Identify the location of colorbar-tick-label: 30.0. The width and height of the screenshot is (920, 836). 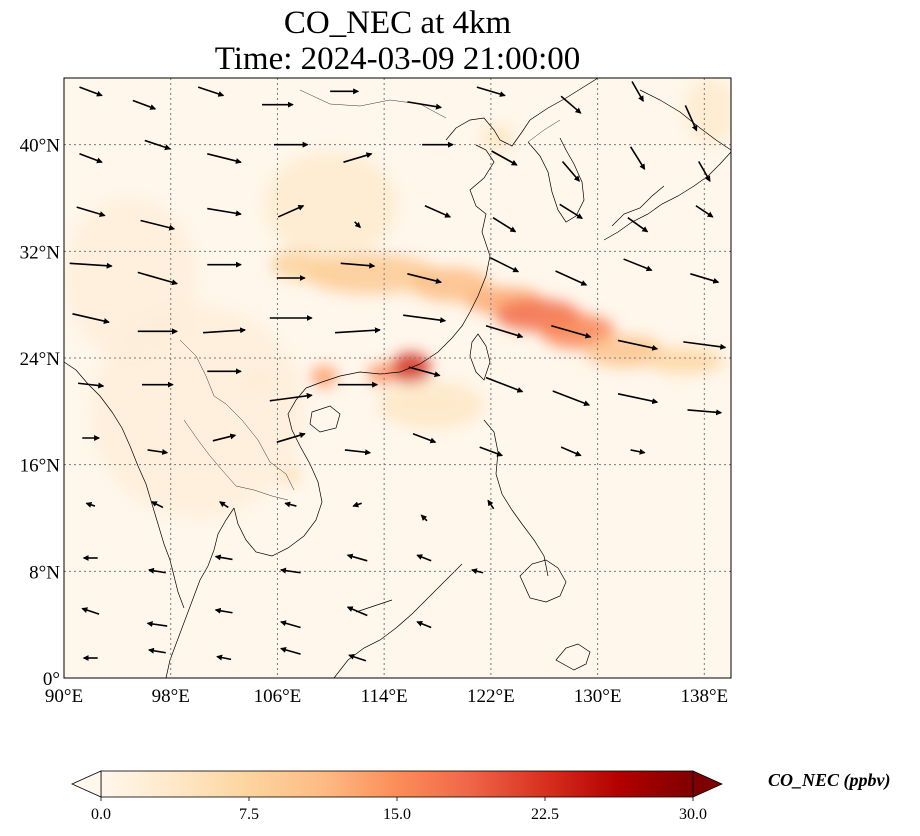
(693, 814).